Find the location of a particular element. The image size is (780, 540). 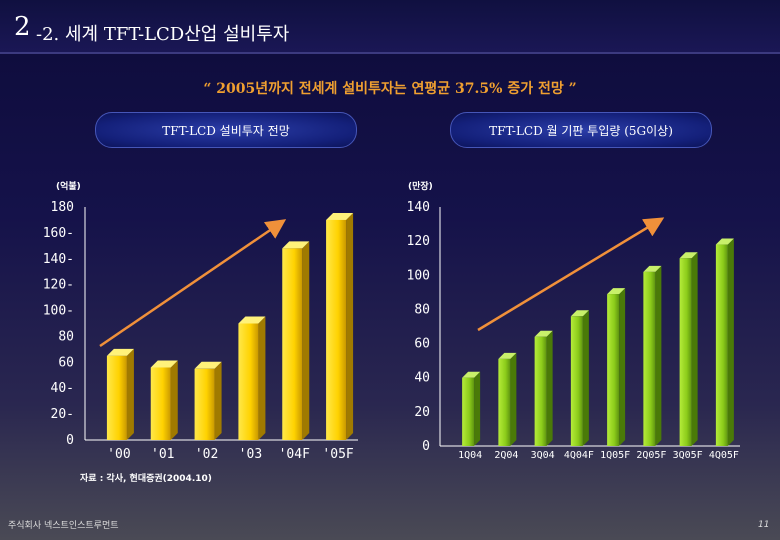

right-category-label: 1Q04 is located at coordinates (470, 455).